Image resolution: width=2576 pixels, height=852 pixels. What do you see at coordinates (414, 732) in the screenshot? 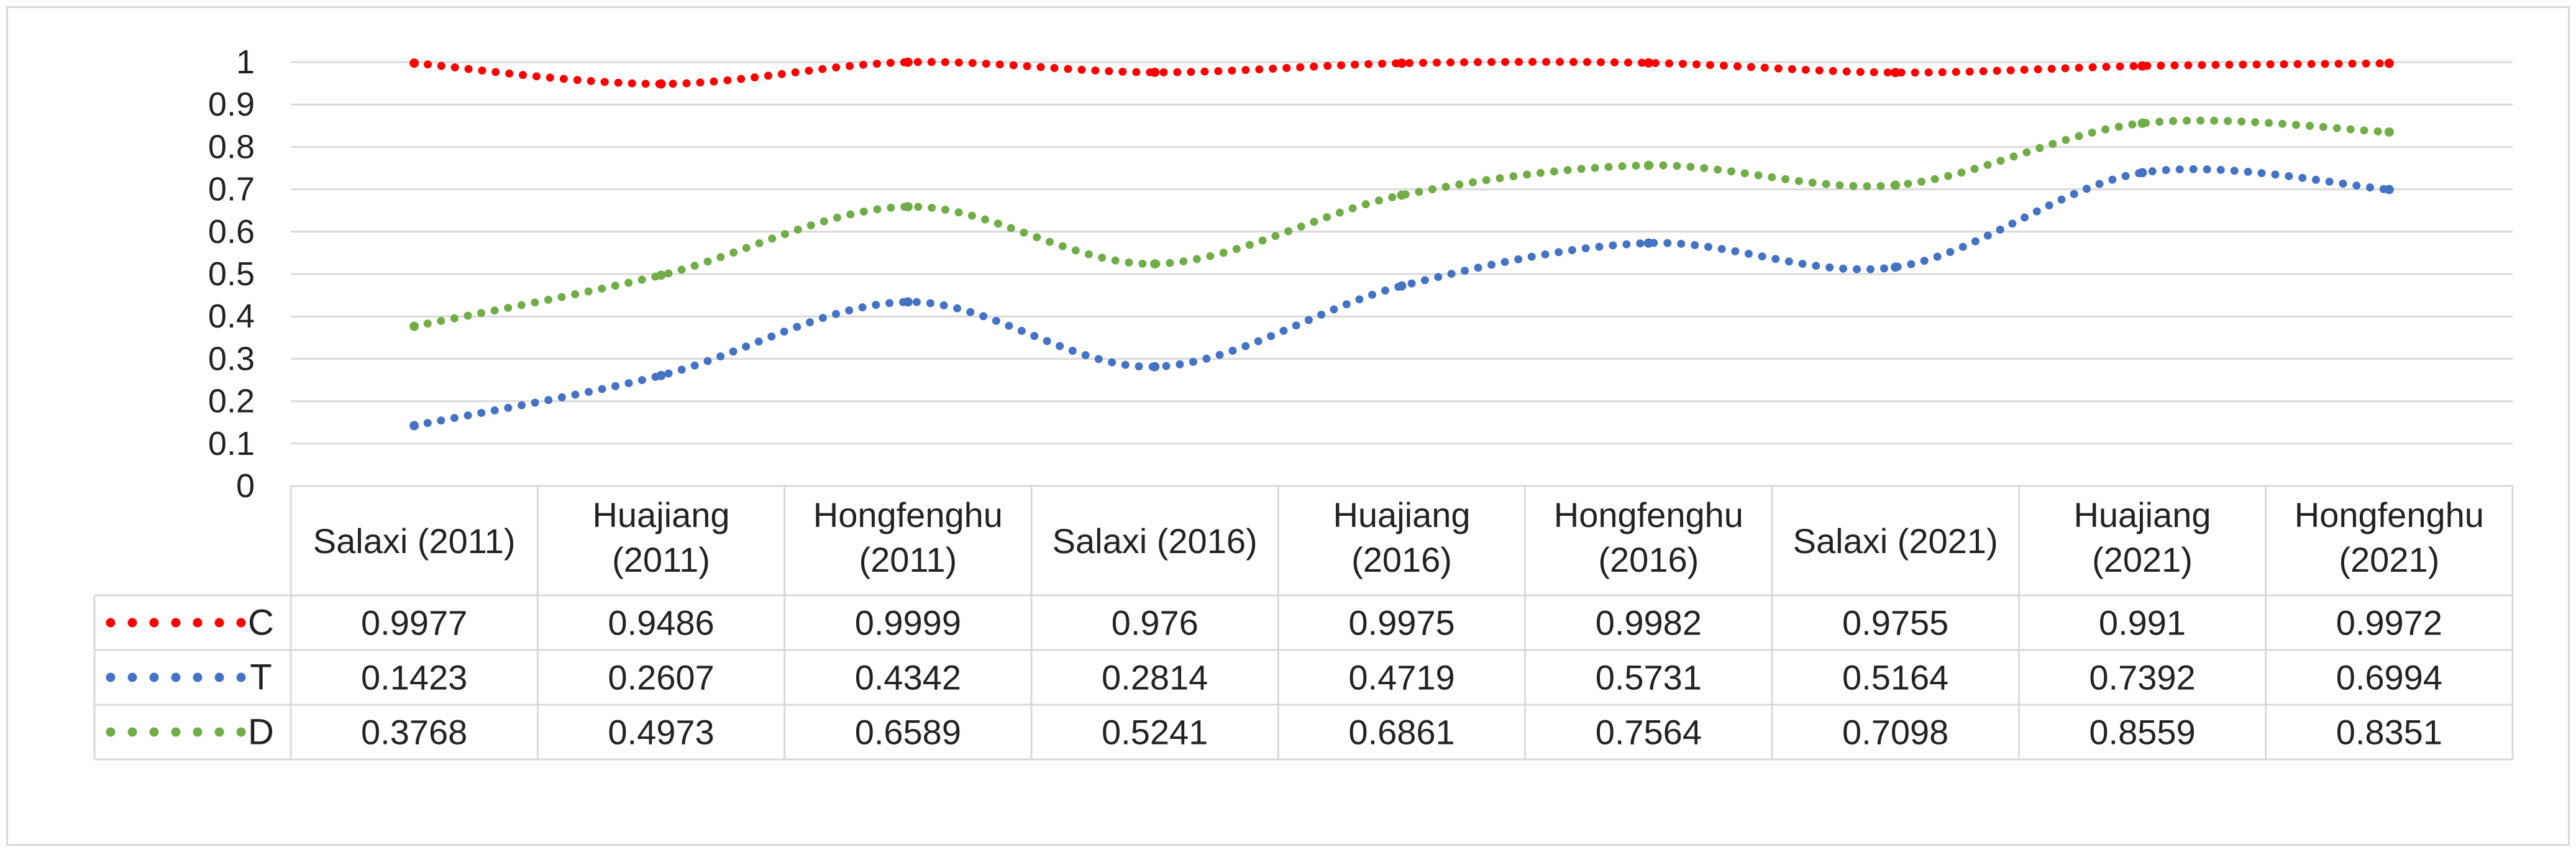
I see `table-cell-value: 0.3768` at bounding box center [414, 732].